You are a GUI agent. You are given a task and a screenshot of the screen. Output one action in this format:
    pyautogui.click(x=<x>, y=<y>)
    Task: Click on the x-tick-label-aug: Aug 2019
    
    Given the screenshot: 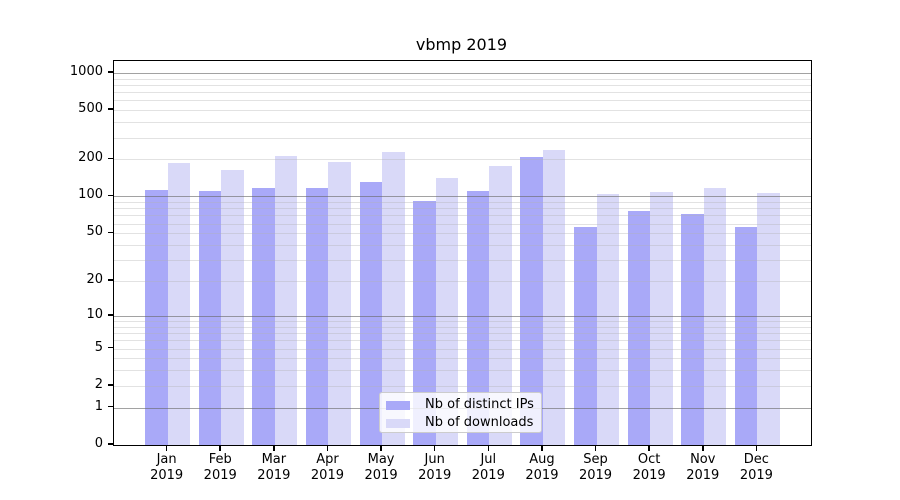 What is the action you would take?
    pyautogui.click(x=542, y=467)
    